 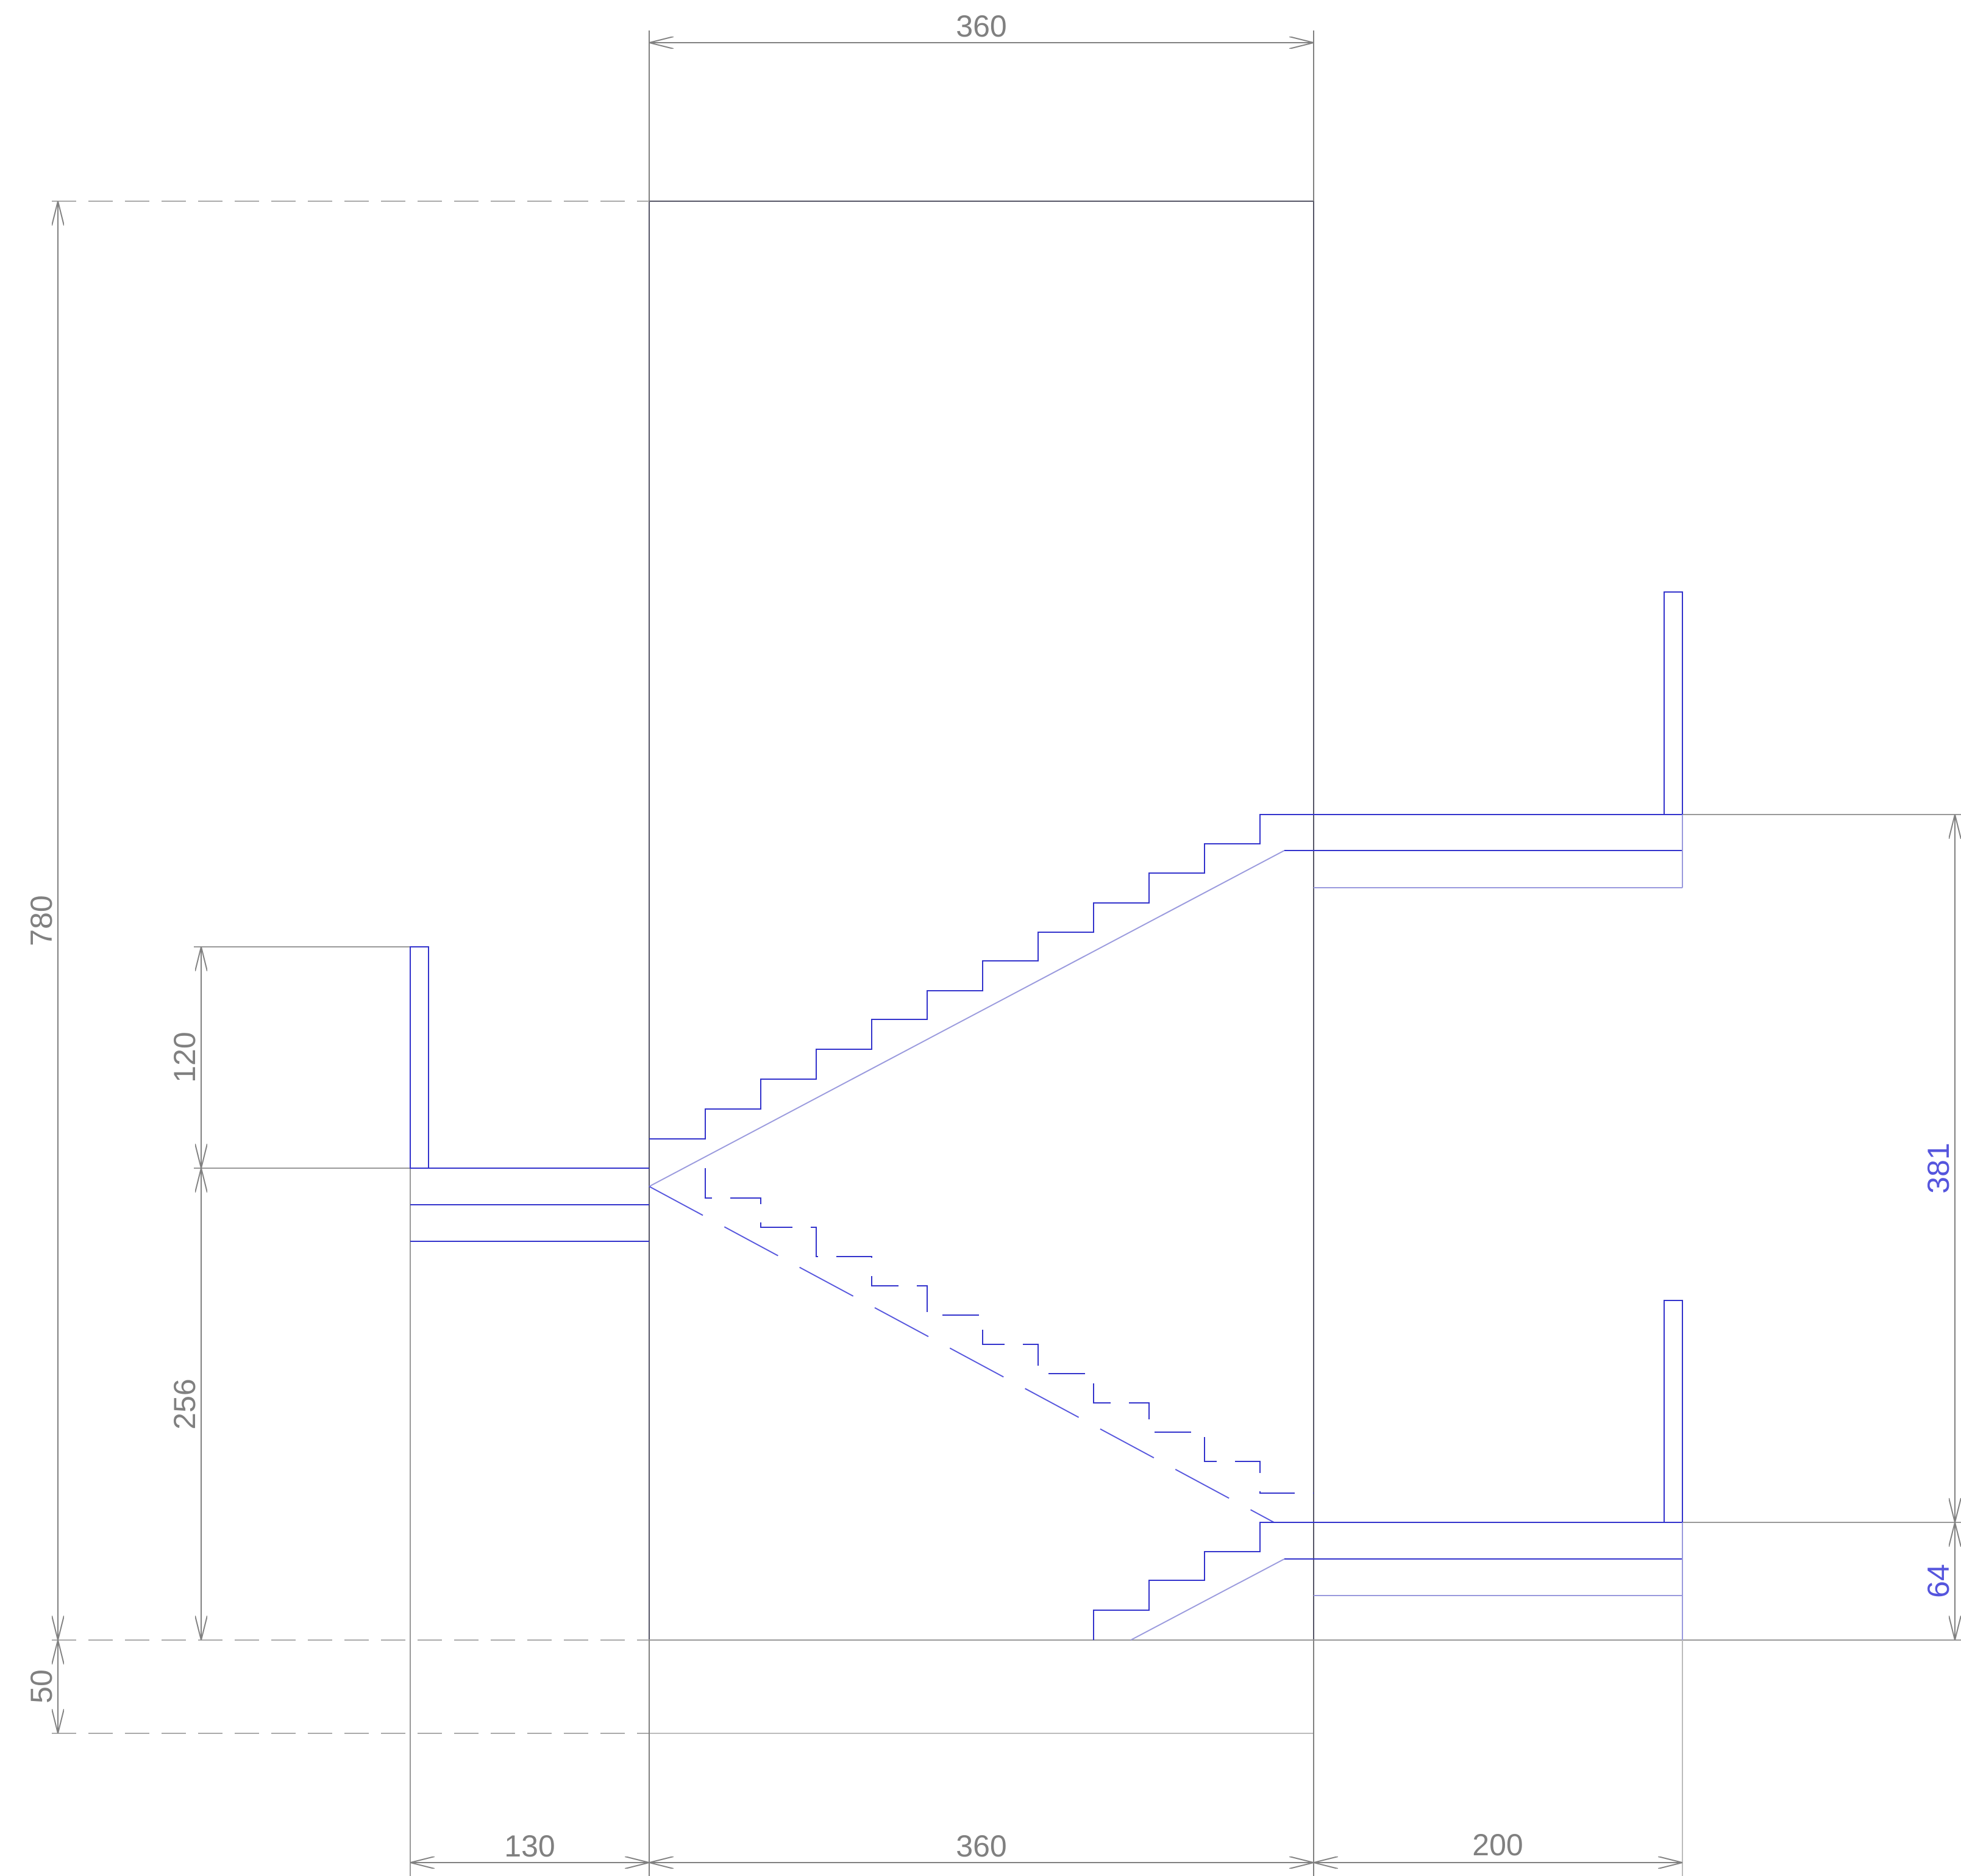 What do you see at coordinates (1939, 1581) in the screenshot?
I see `dim-right-64: 64` at bounding box center [1939, 1581].